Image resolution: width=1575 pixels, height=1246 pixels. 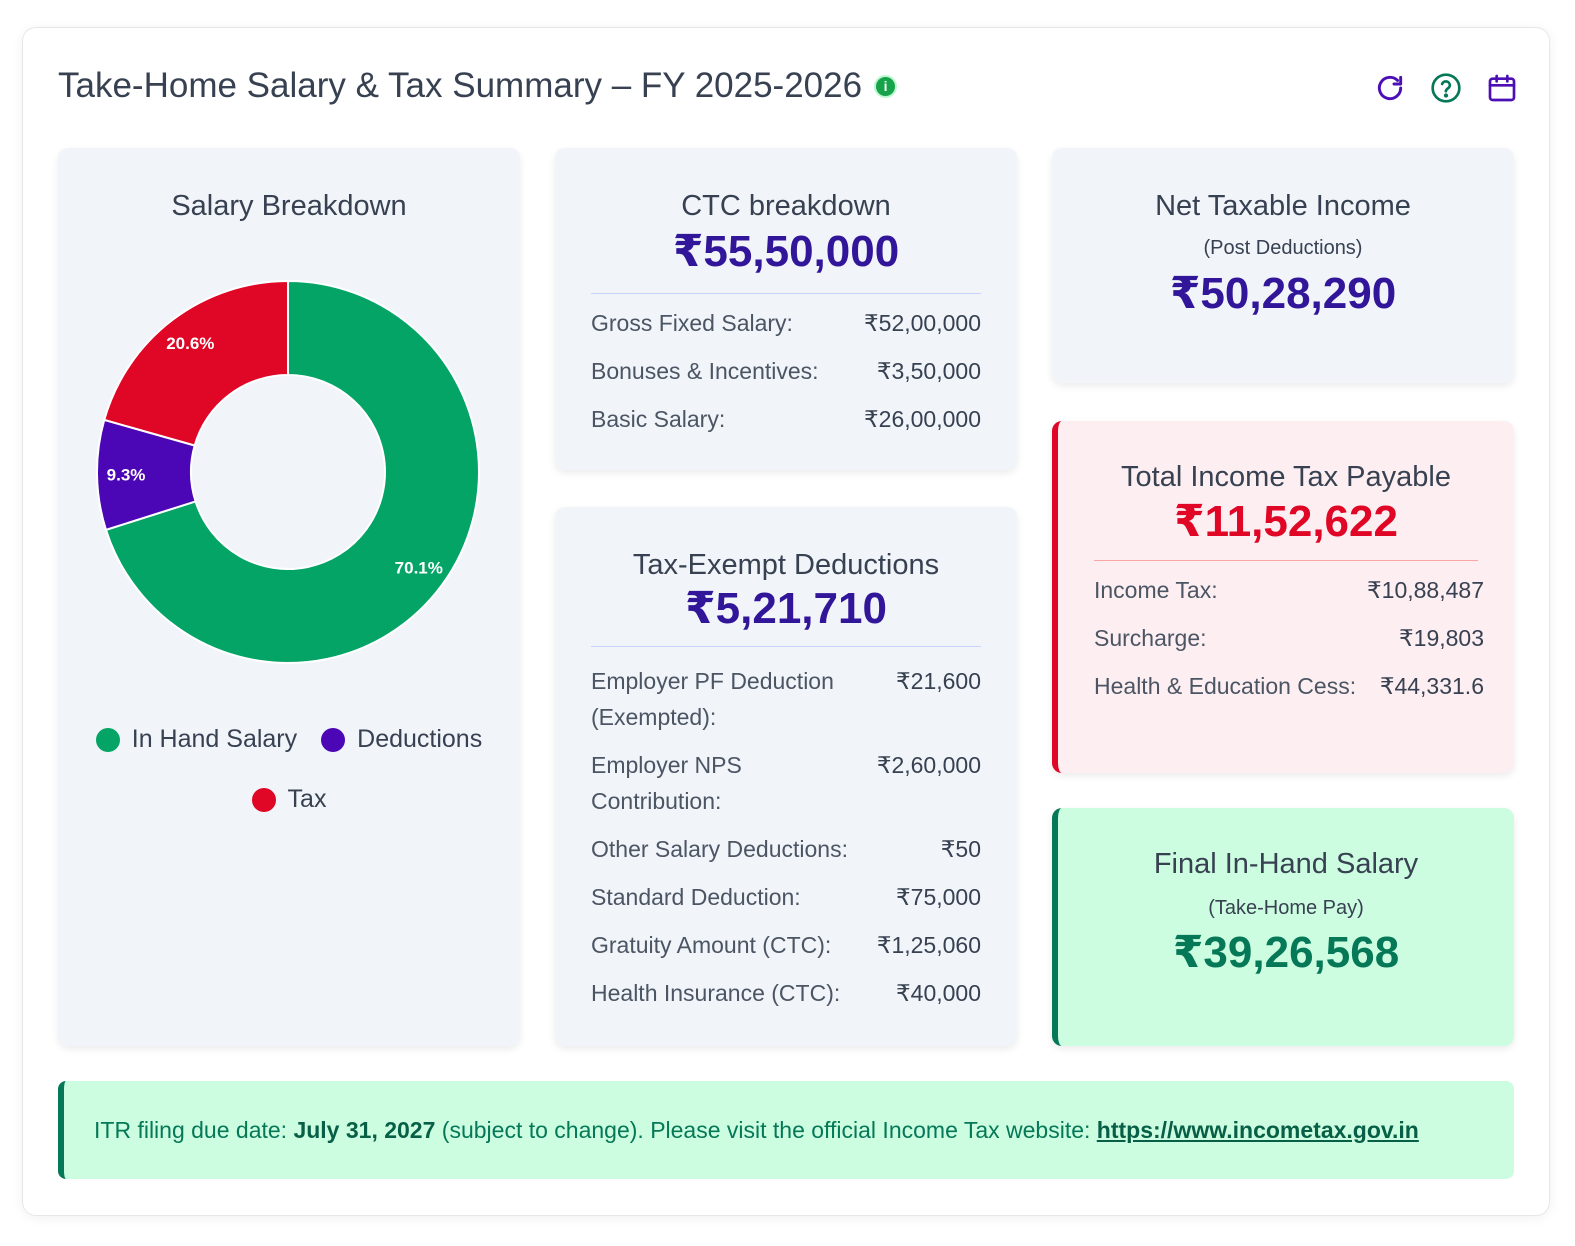 What do you see at coordinates (364, 1129) in the screenshot?
I see `itr-due-date: July 31, 2027` at bounding box center [364, 1129].